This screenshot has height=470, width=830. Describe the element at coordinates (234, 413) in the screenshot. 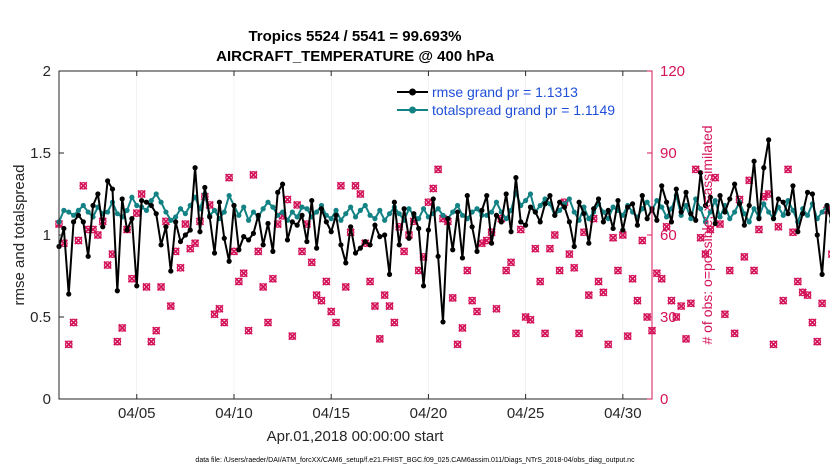

I see `x-tick-label: 04/10` at that location.